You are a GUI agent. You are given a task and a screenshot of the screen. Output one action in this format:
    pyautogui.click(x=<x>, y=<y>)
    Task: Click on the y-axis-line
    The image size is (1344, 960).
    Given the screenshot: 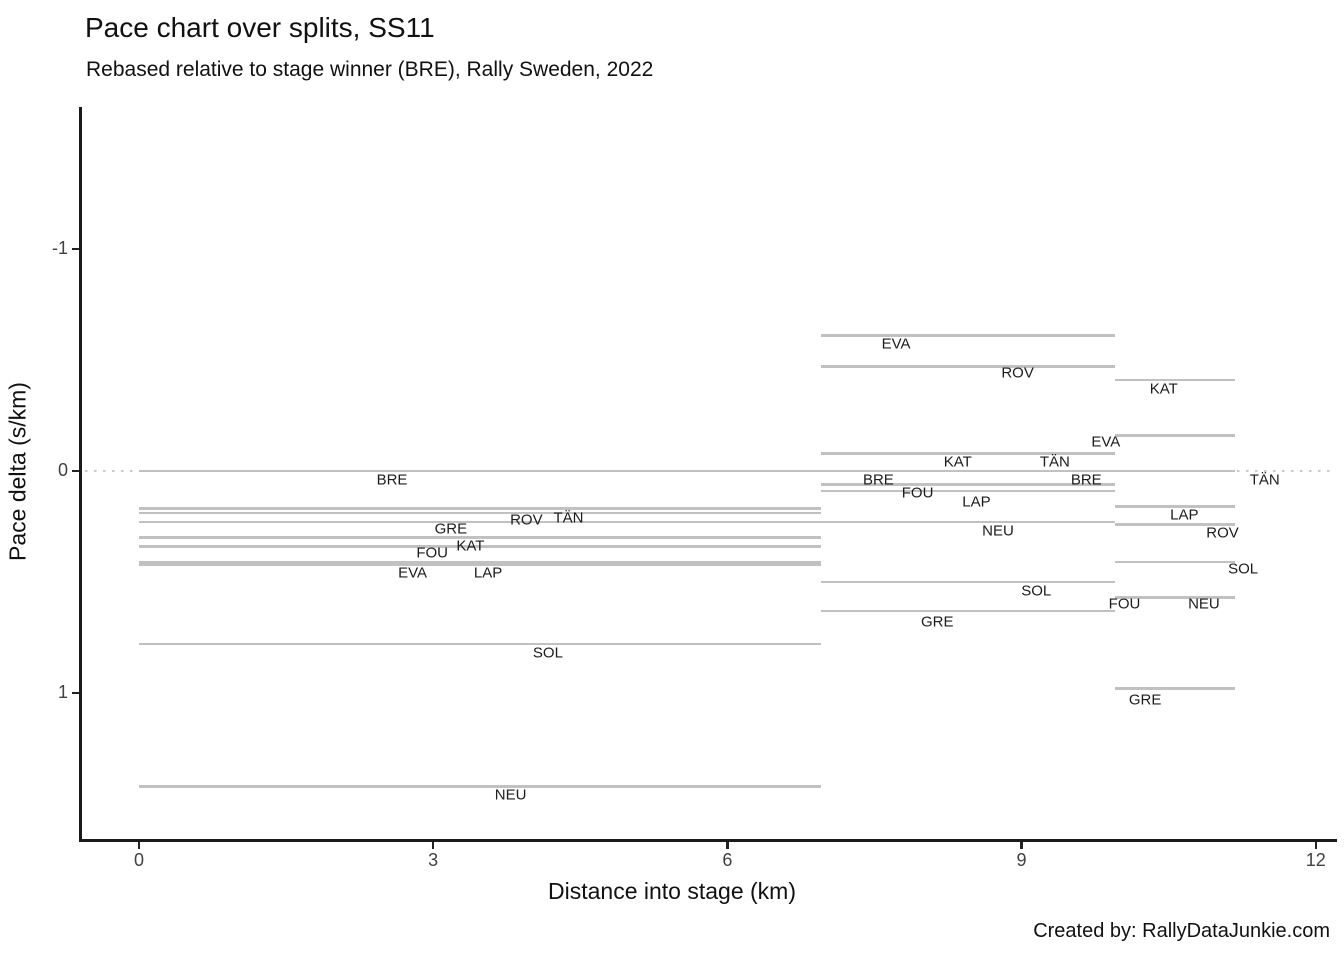 What is the action you would take?
    pyautogui.click(x=80, y=474)
    